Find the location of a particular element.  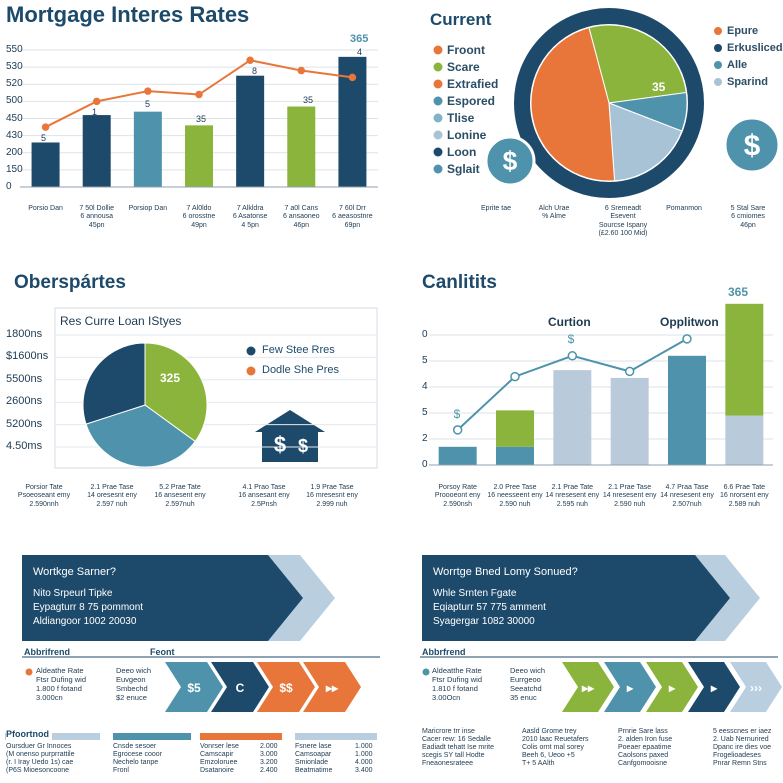

chevron-label: C is located at coordinates (240, 688).